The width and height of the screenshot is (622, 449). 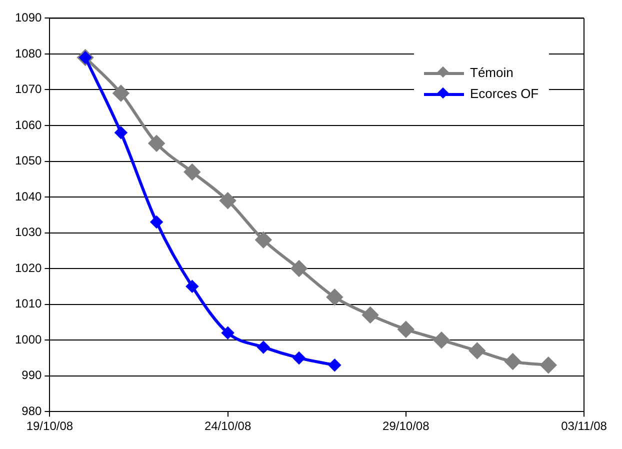 What do you see at coordinates (28, 196) in the screenshot?
I see `y-tick-label: 1040` at bounding box center [28, 196].